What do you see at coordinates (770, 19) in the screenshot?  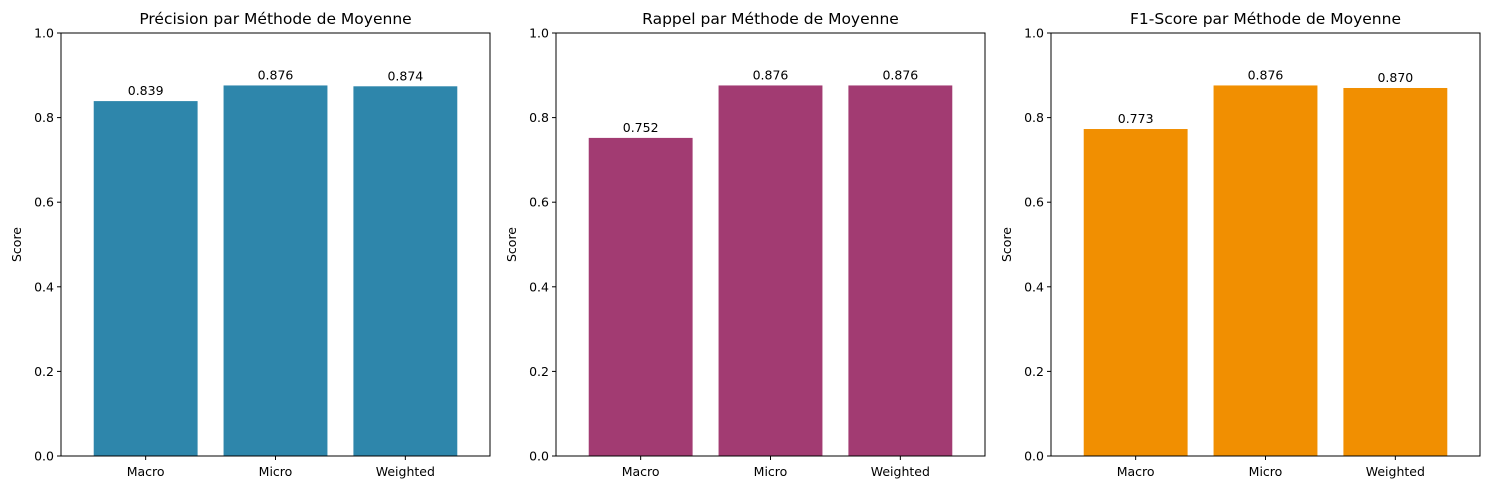 I see `chart-title: Rappel par Méthode de Moyenne` at bounding box center [770, 19].